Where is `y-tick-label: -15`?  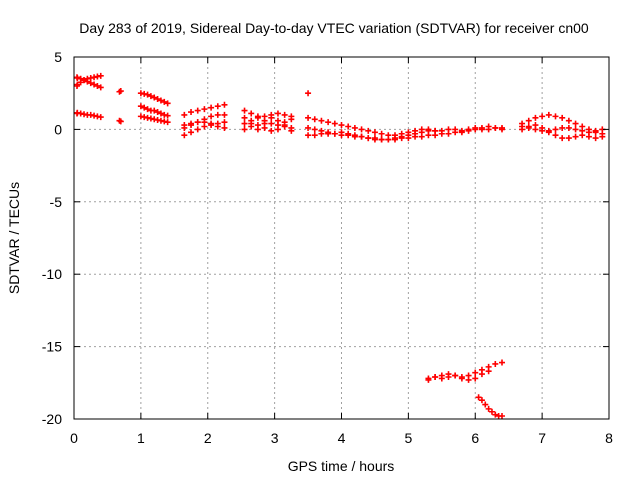
y-tick-label: -15 is located at coordinates (52, 347).